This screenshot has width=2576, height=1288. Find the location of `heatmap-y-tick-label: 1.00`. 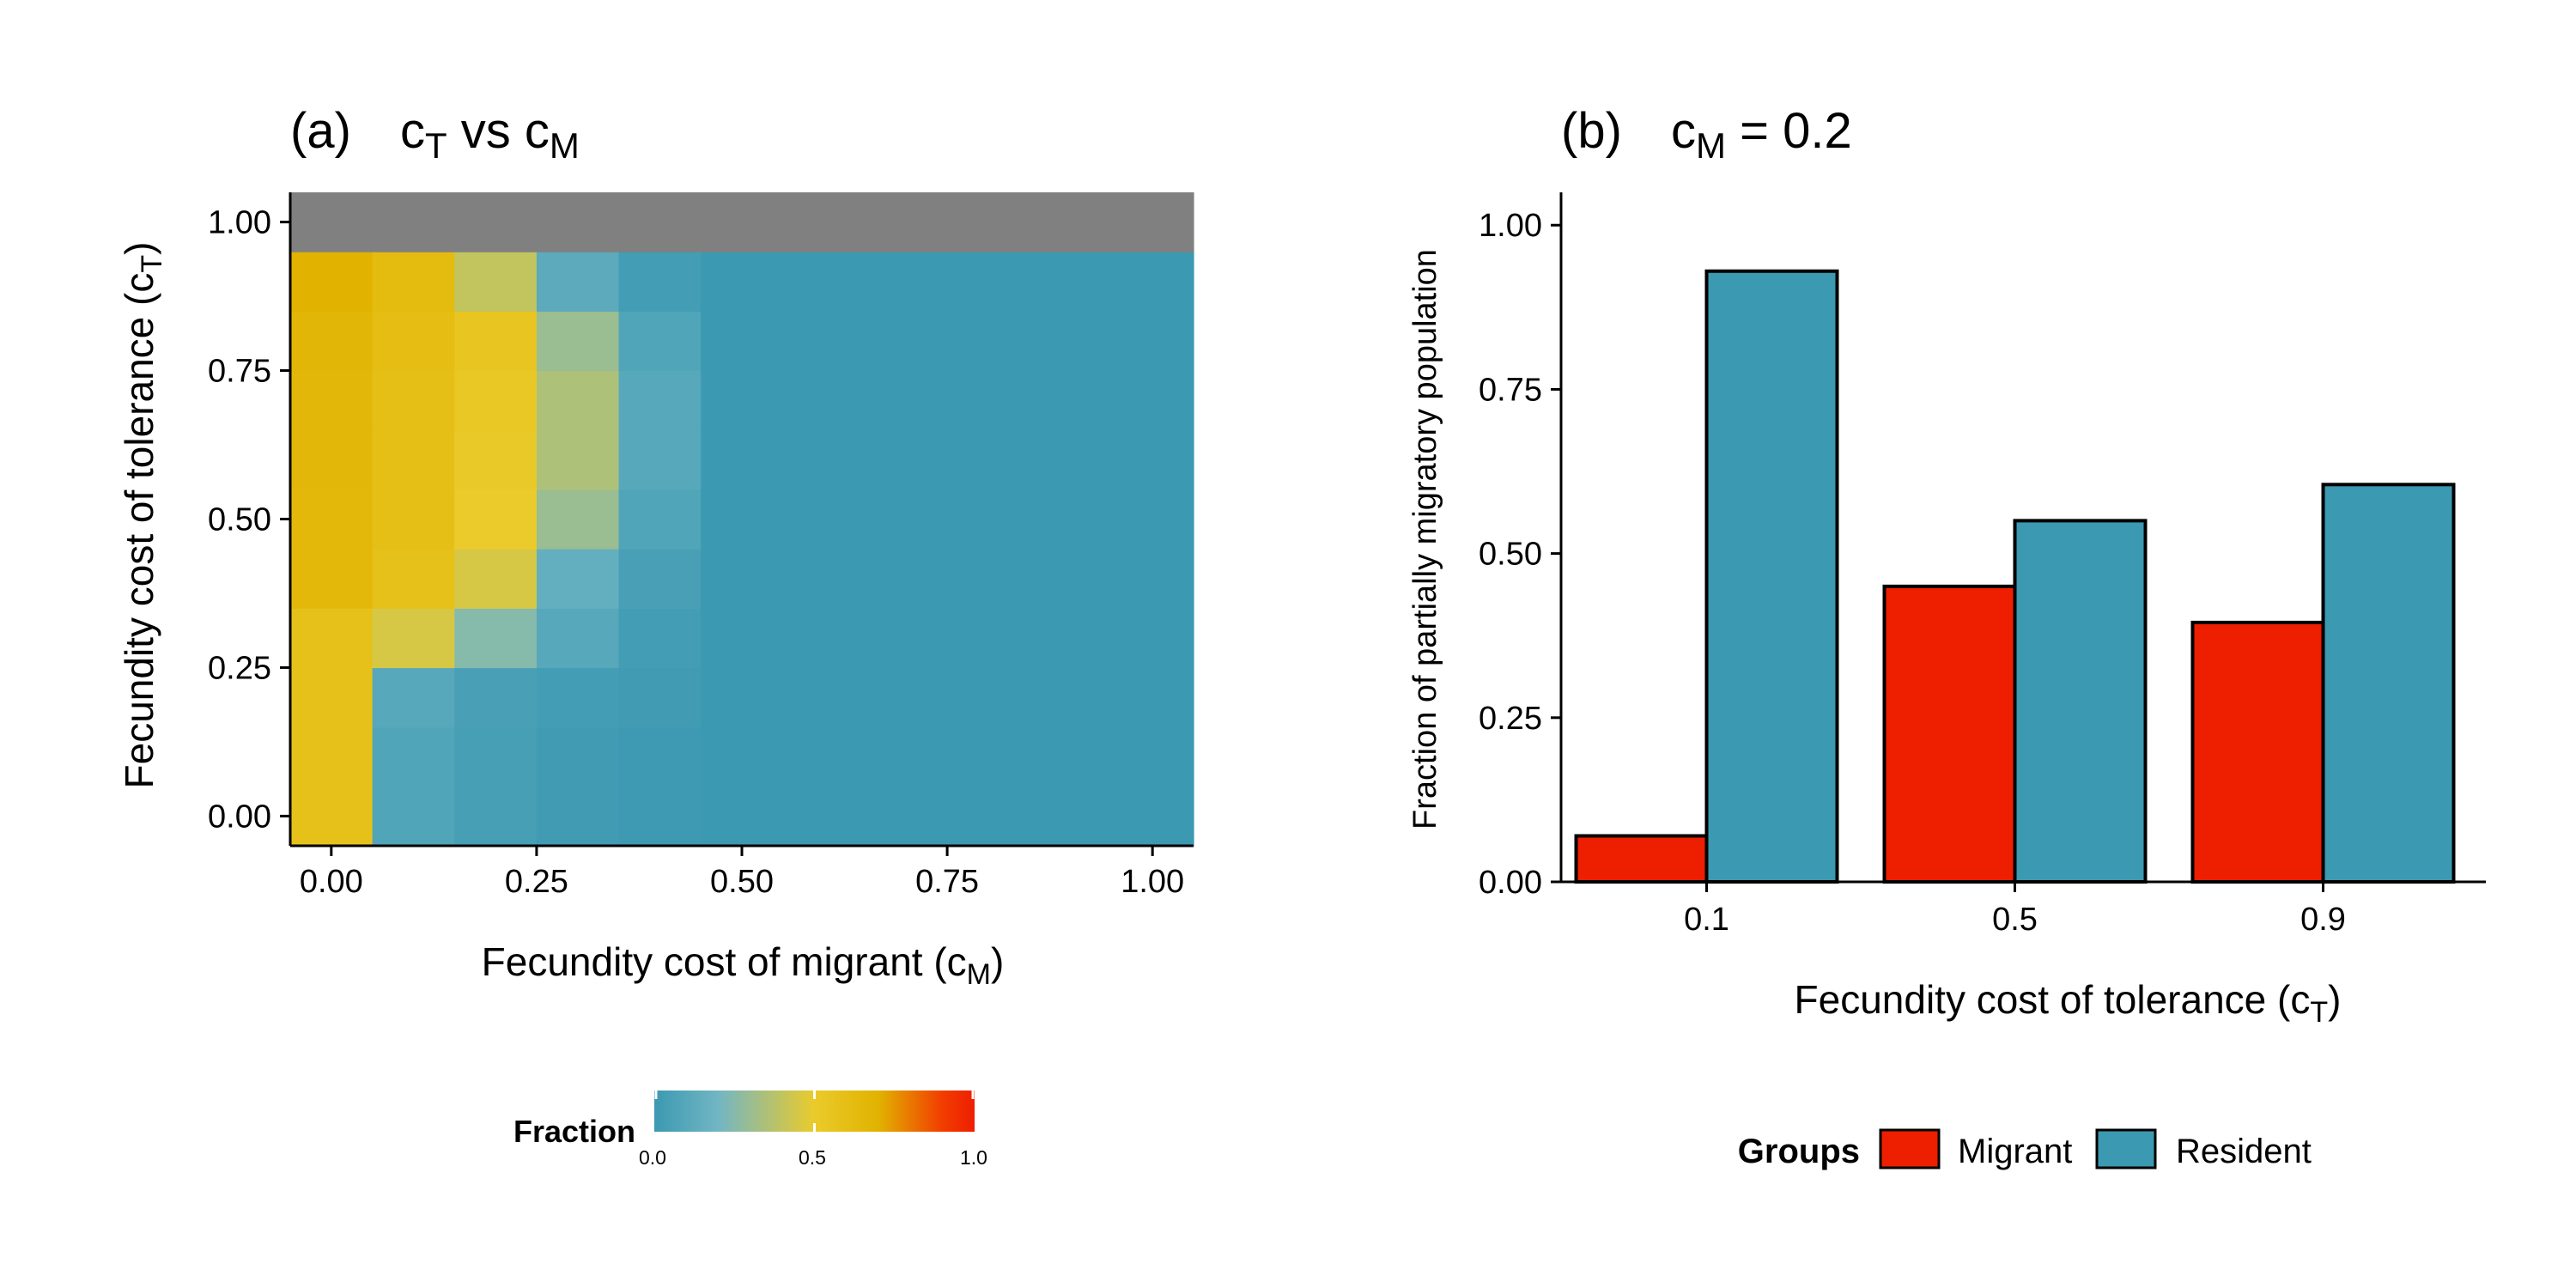

heatmap-y-tick-label: 1.00 is located at coordinates (240, 223).